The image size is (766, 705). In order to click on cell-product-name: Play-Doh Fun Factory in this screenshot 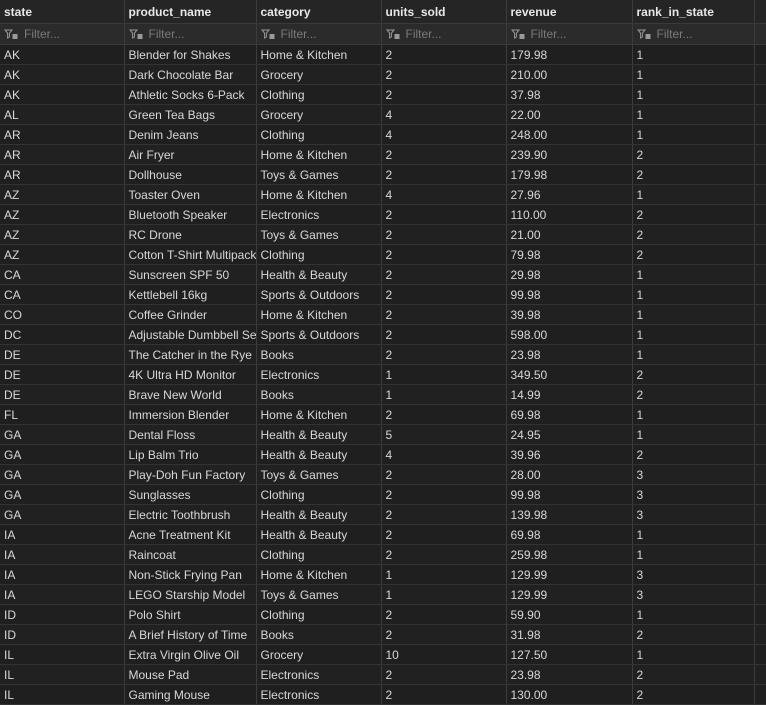, I will do `click(190, 474)`.